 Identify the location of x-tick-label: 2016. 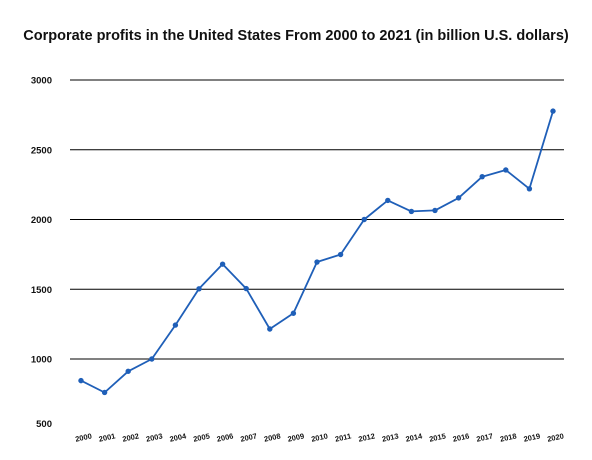
(461, 437).